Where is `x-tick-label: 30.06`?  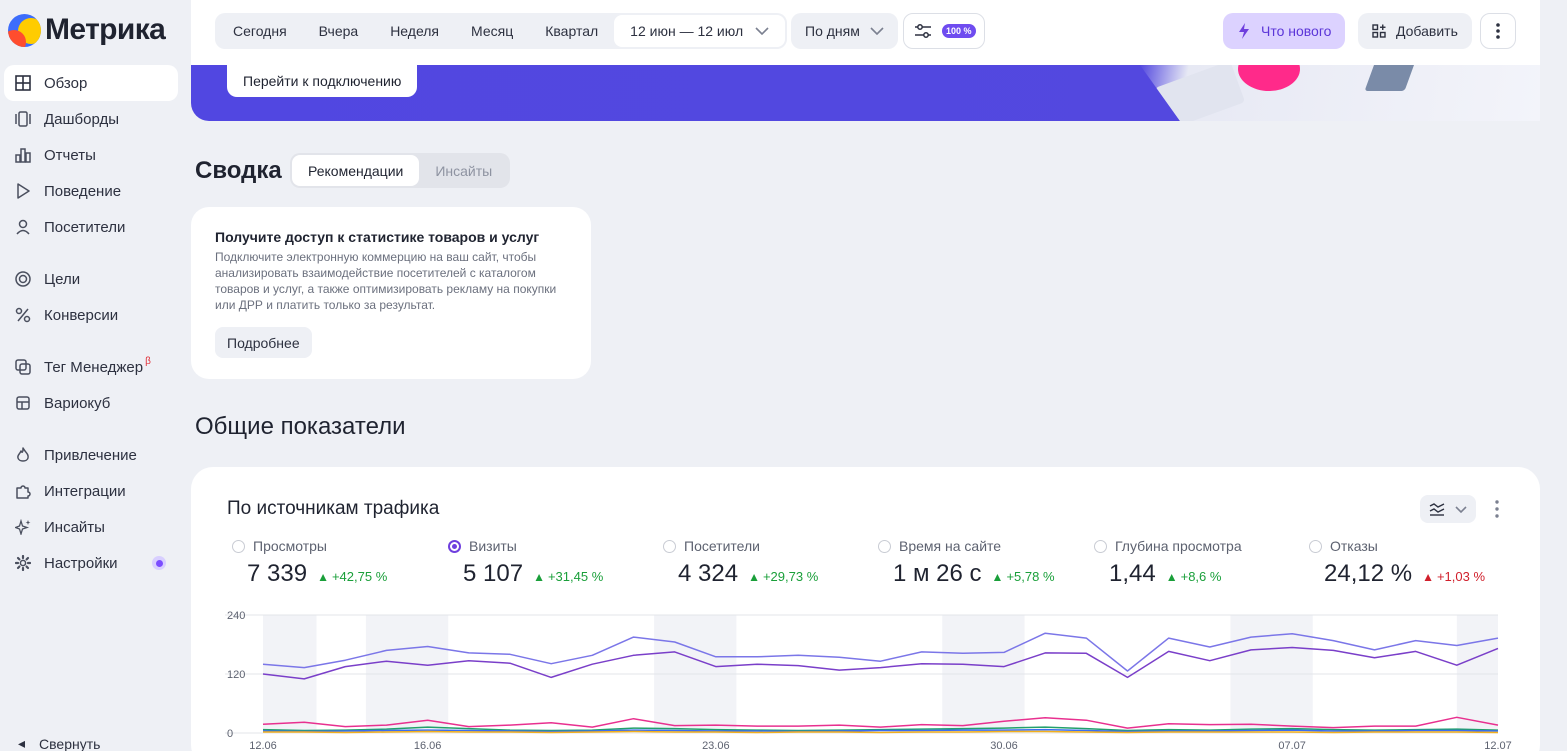 x-tick-label: 30.06 is located at coordinates (1004, 745).